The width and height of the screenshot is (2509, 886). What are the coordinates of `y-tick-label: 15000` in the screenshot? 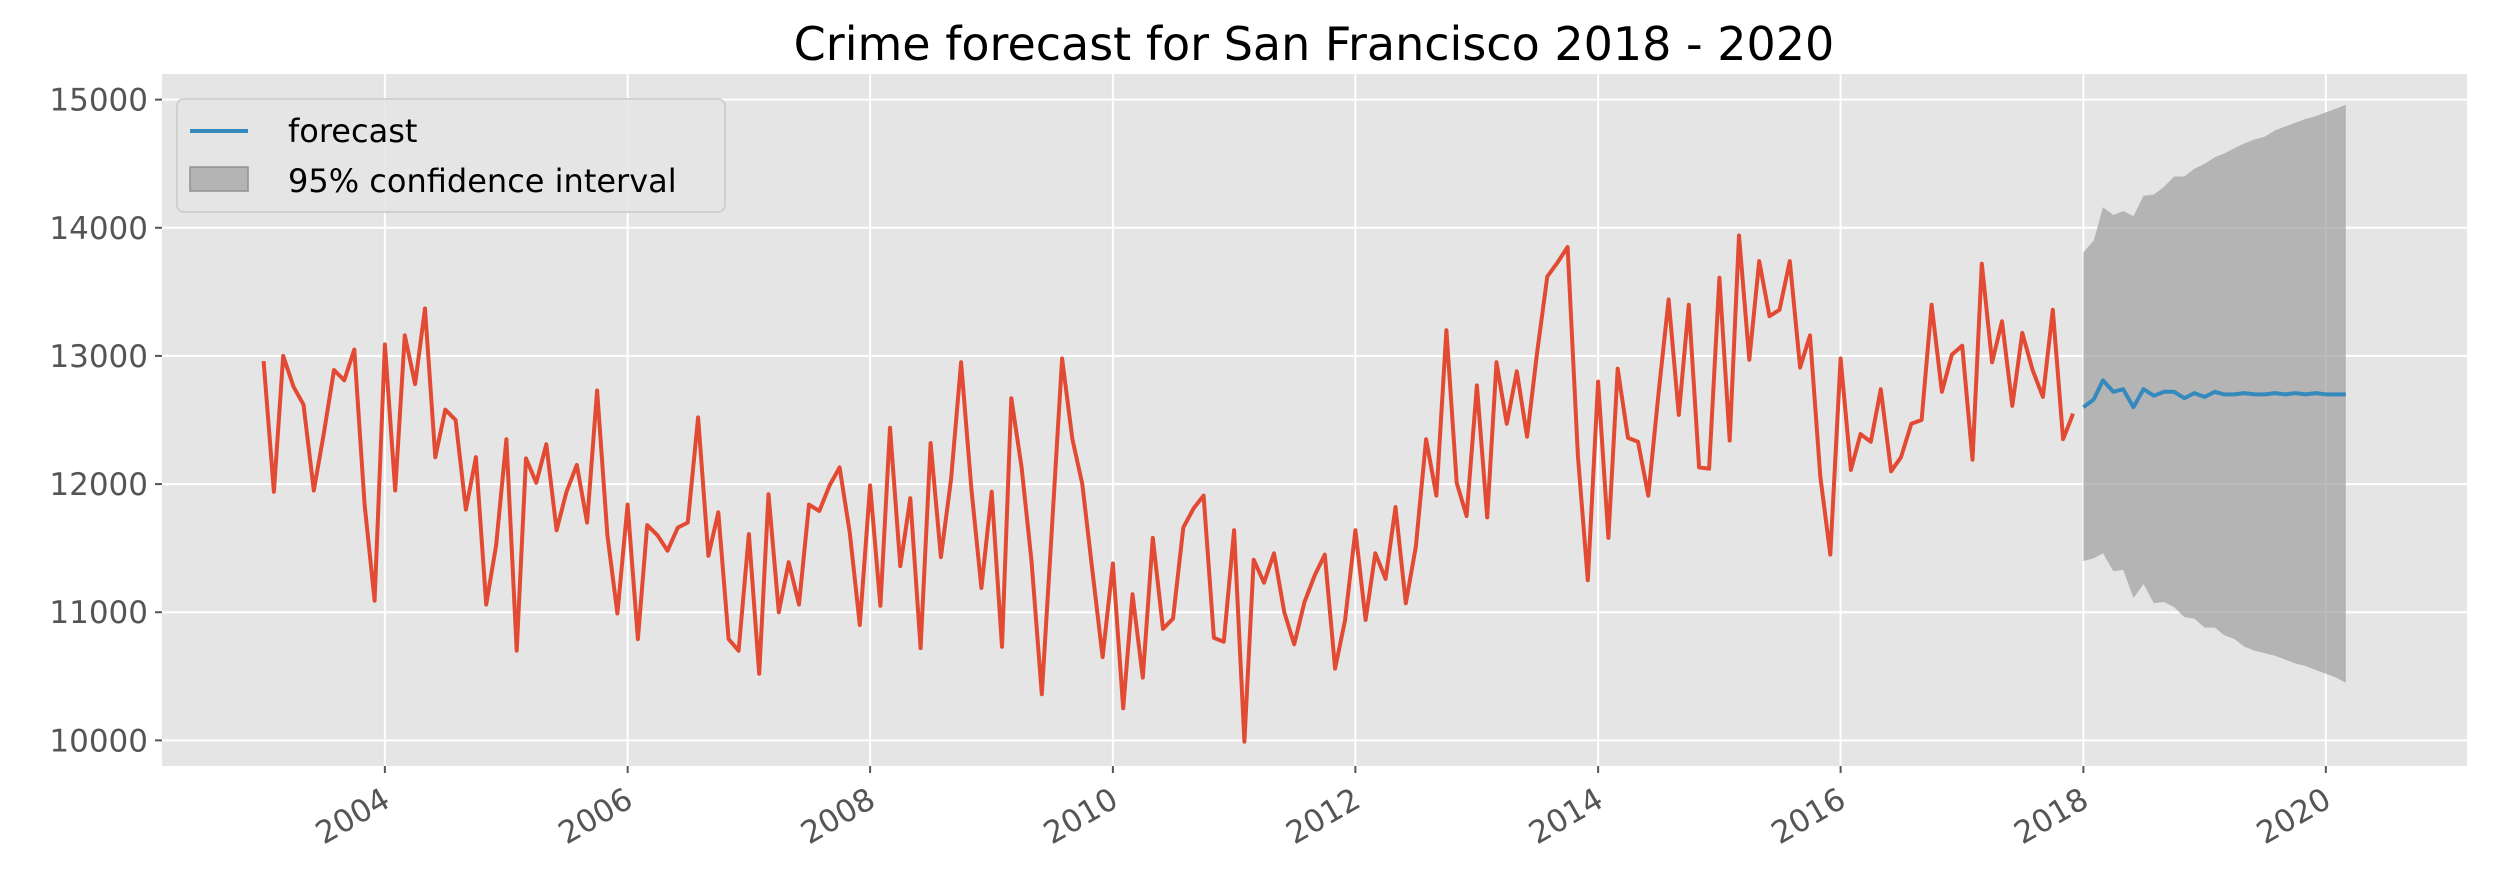 It's located at (98, 101).